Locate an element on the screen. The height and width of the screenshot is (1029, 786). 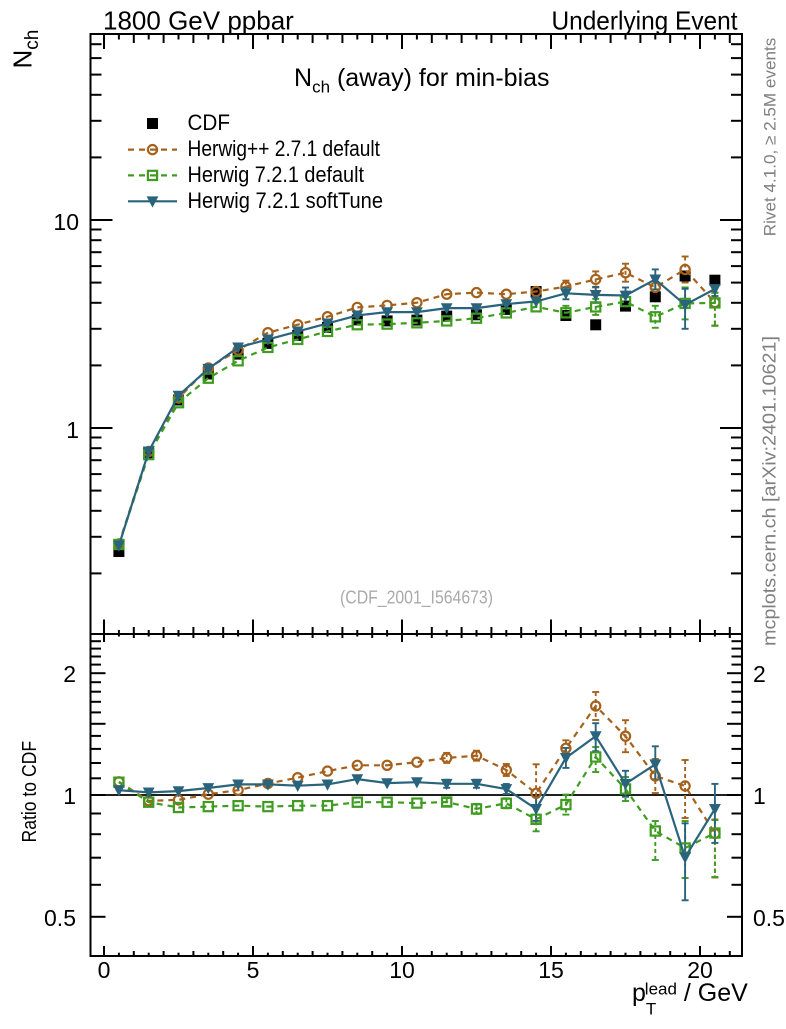
svg-text: Nch (away) for min-bias is located at coordinates (422, 80).